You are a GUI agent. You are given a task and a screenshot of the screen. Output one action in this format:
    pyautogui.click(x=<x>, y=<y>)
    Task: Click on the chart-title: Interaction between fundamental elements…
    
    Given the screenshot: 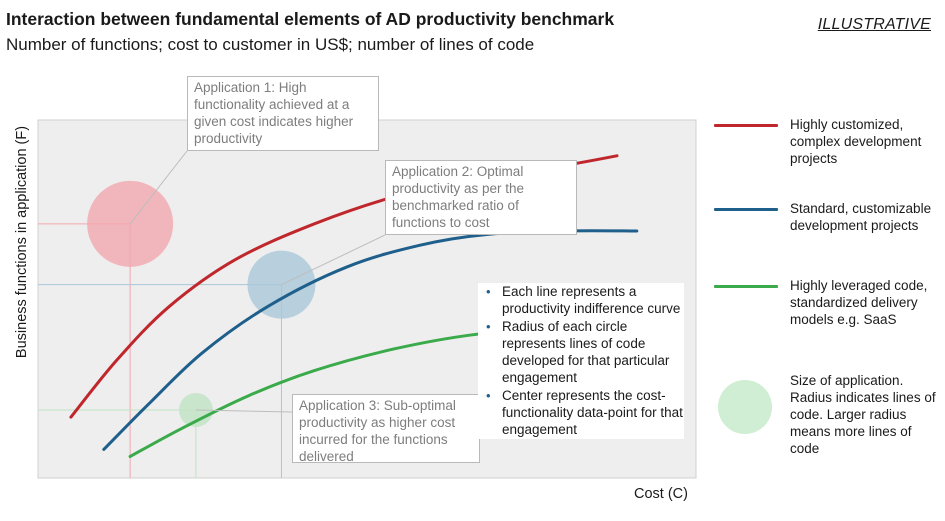 What is the action you would take?
    pyautogui.click(x=310, y=19)
    